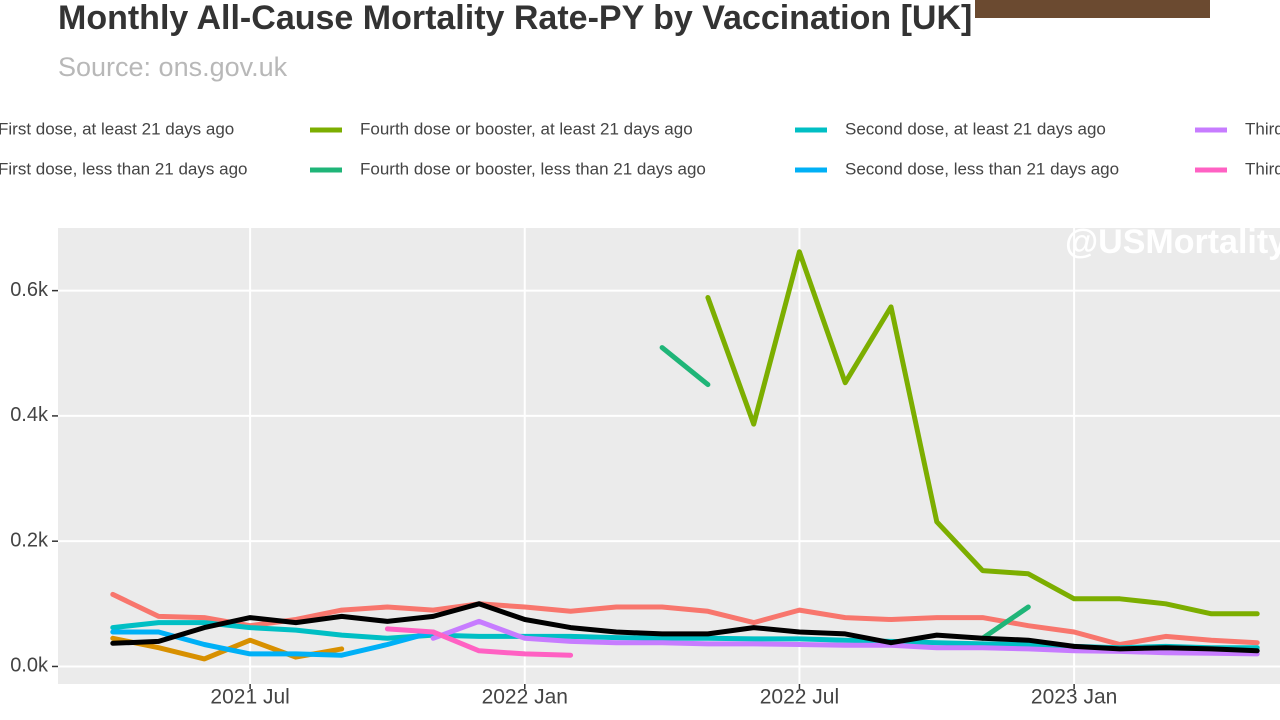 The width and height of the screenshot is (1280, 720). I want to click on legend-label: Second dose, less than 21 days ago, so click(982, 168).